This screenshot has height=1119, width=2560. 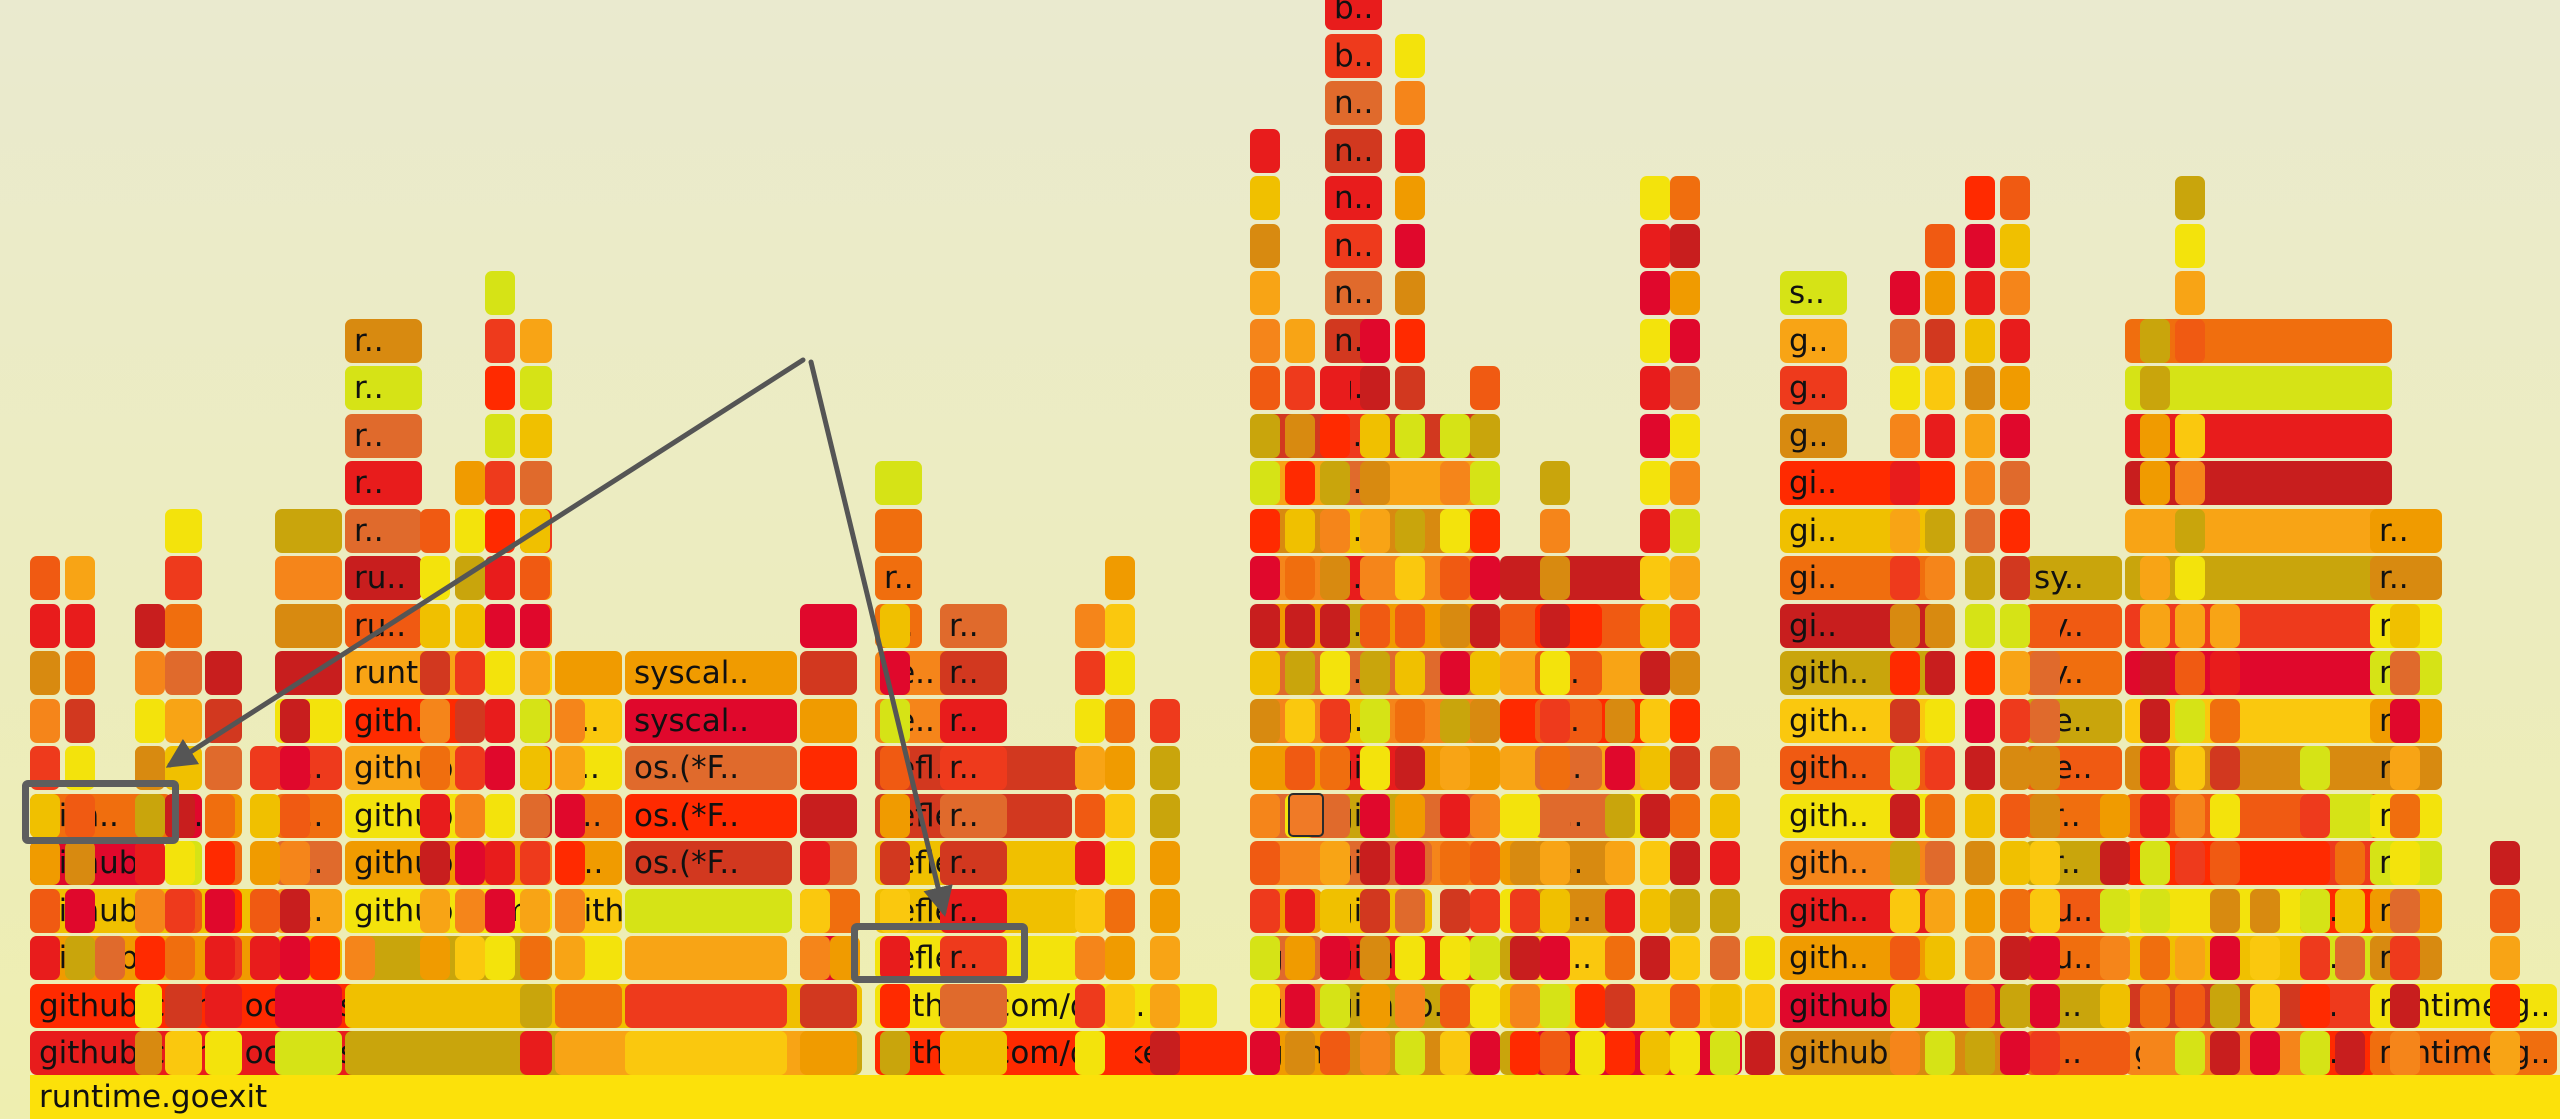 I want to click on flame-frame: sy.., so click(x=2073, y=578).